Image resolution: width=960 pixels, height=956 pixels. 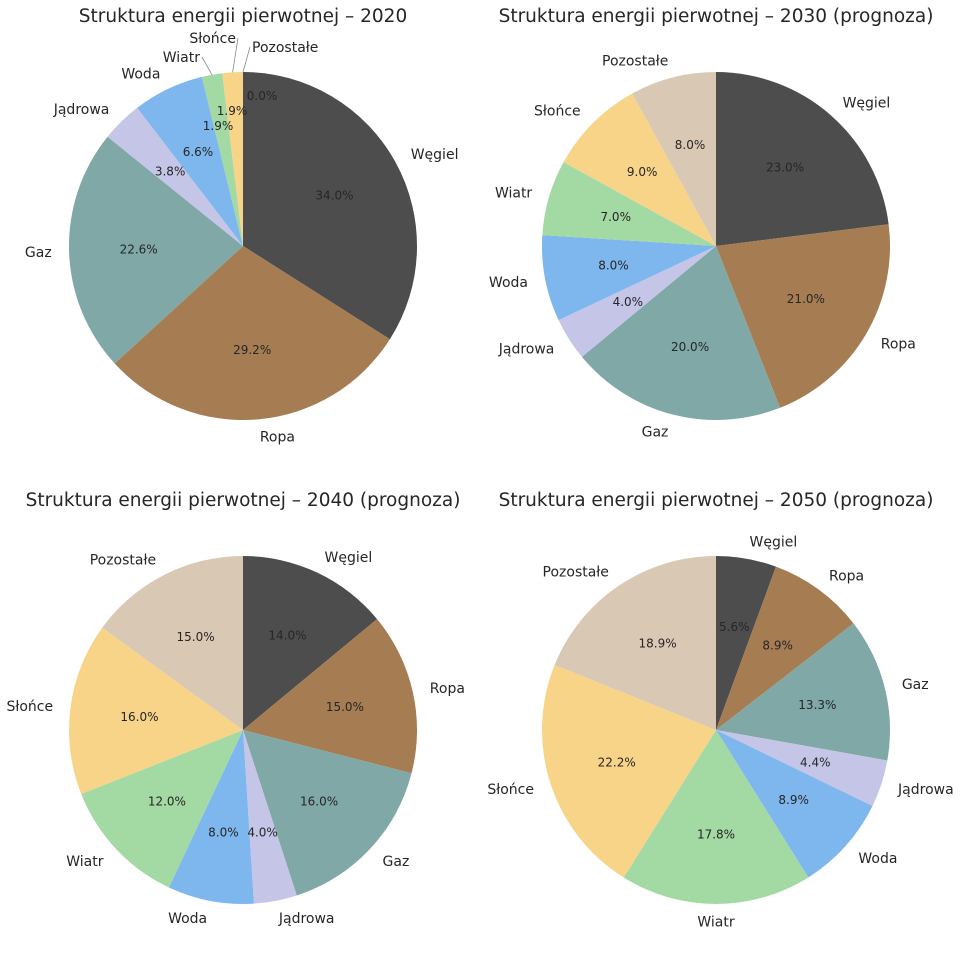 I want to click on slice-percent-label: 17.8%, so click(x=716, y=834).